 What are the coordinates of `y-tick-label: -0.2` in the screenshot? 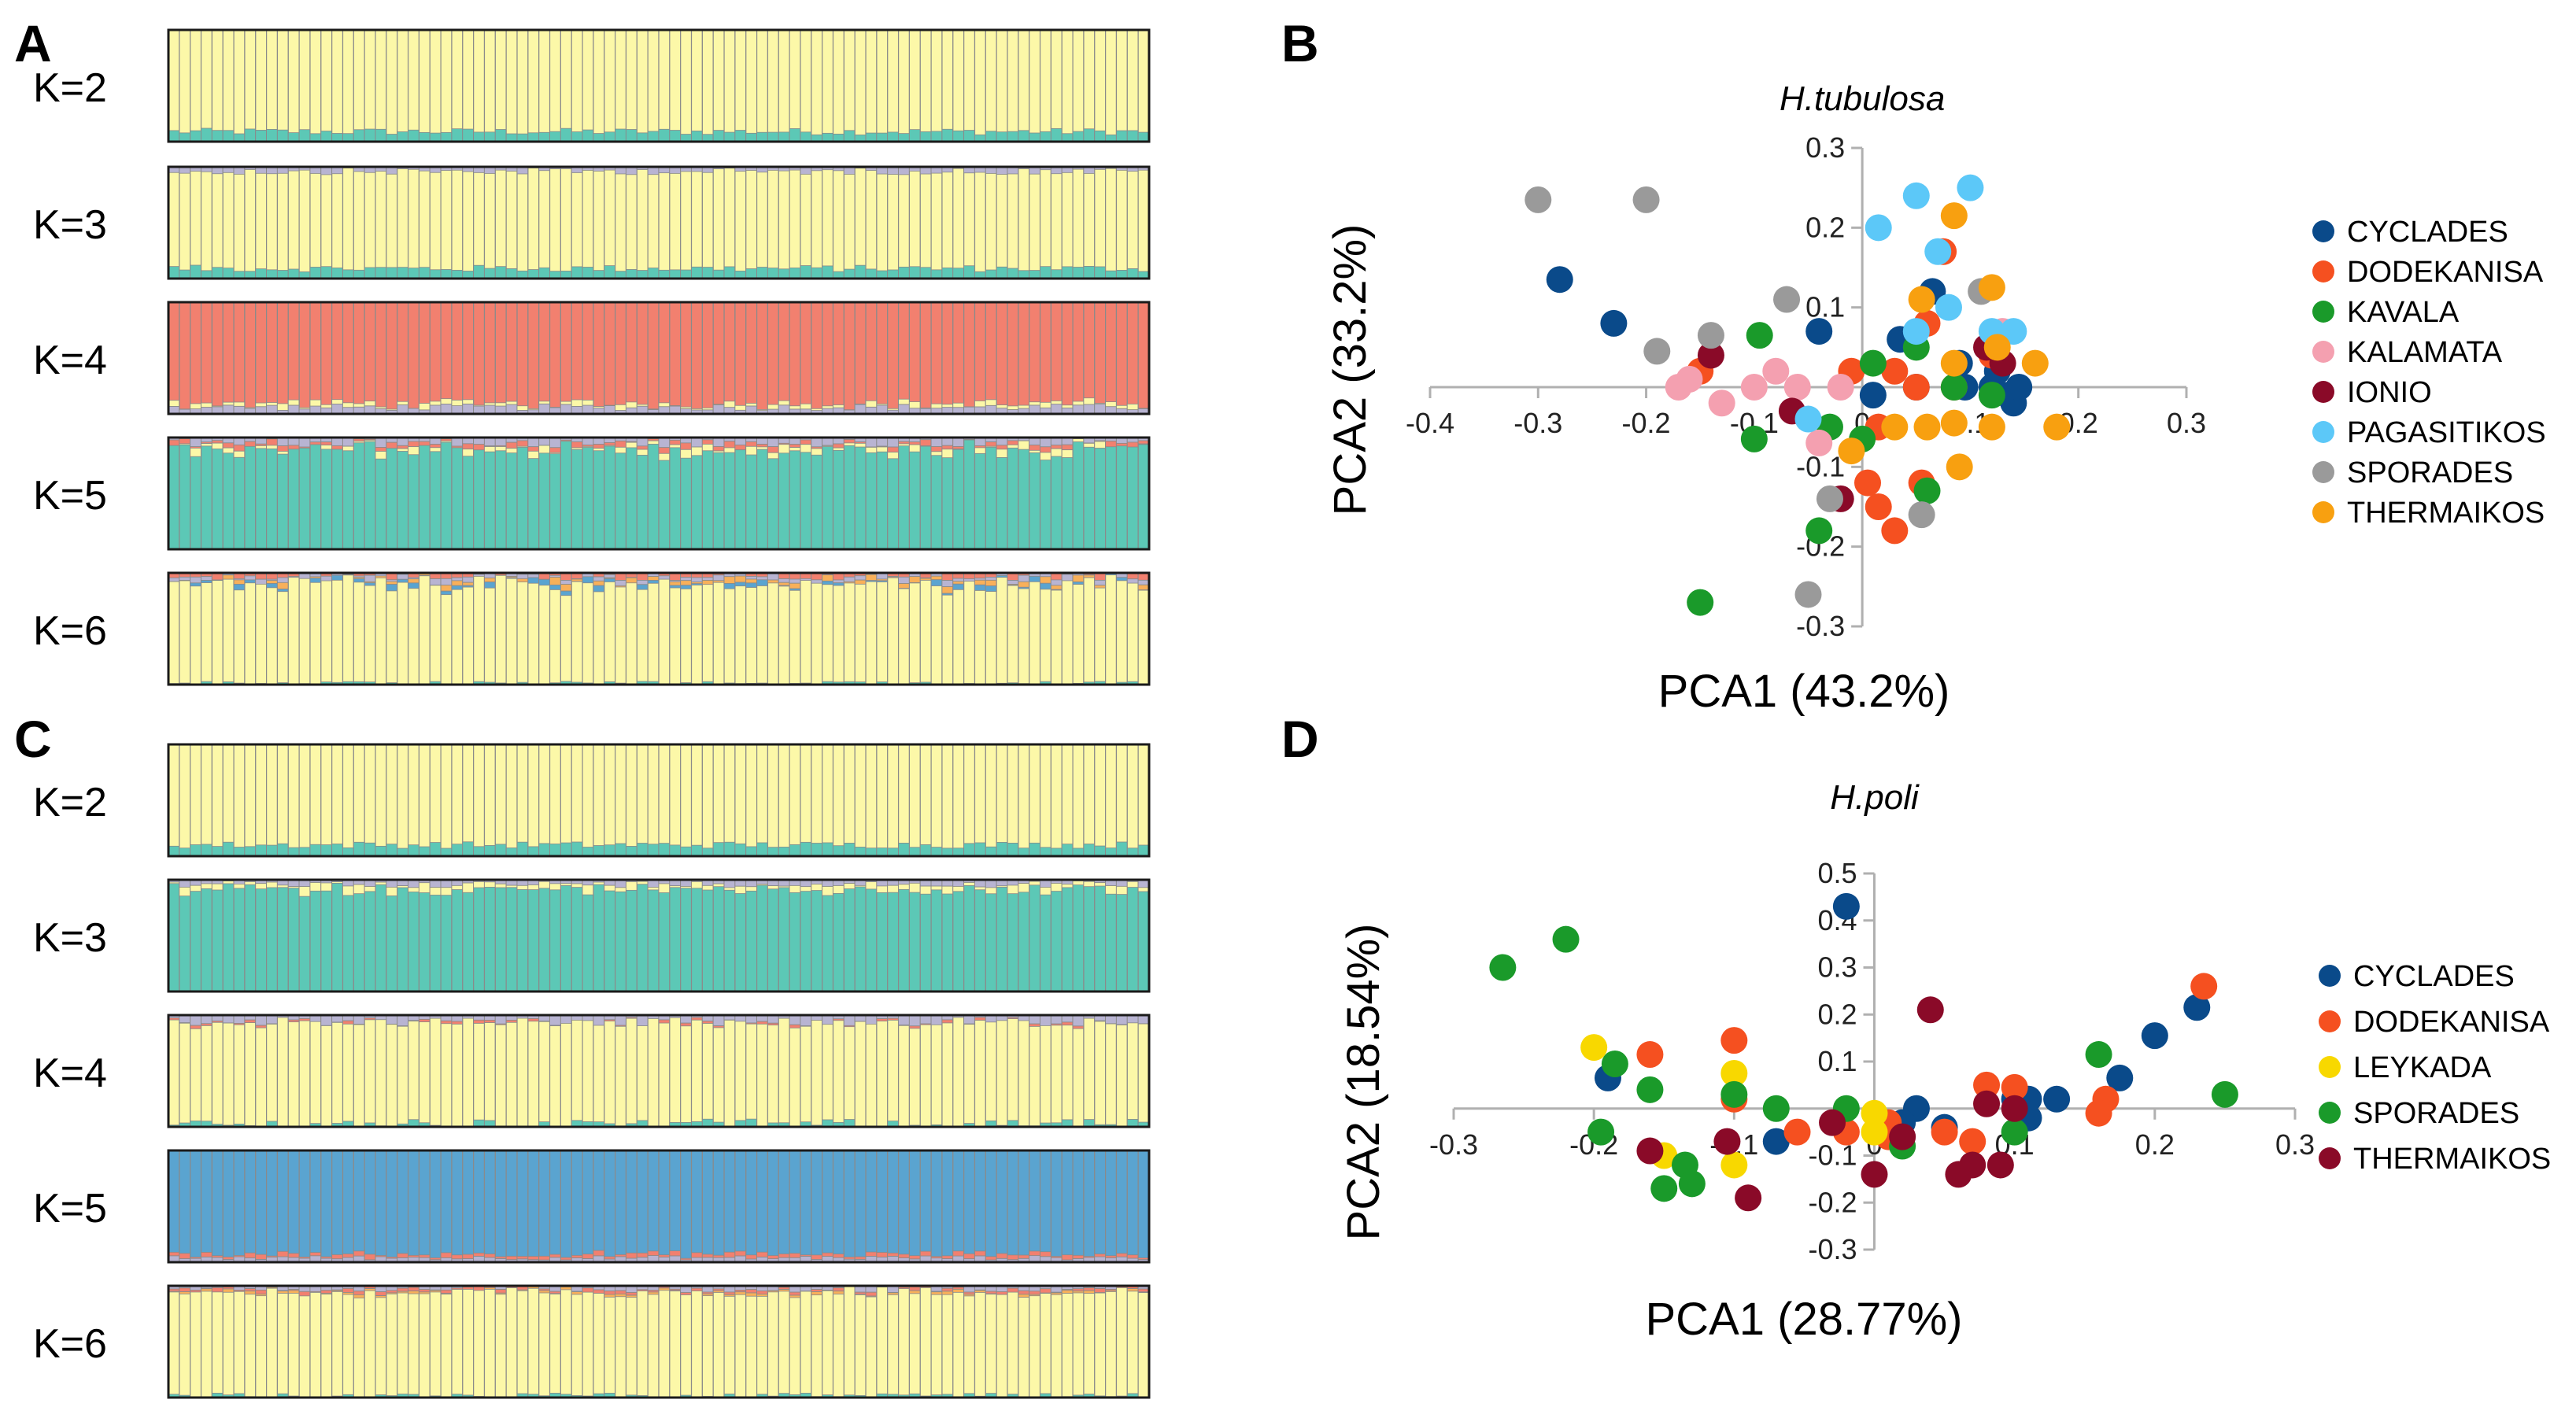 It's located at (1832, 1202).